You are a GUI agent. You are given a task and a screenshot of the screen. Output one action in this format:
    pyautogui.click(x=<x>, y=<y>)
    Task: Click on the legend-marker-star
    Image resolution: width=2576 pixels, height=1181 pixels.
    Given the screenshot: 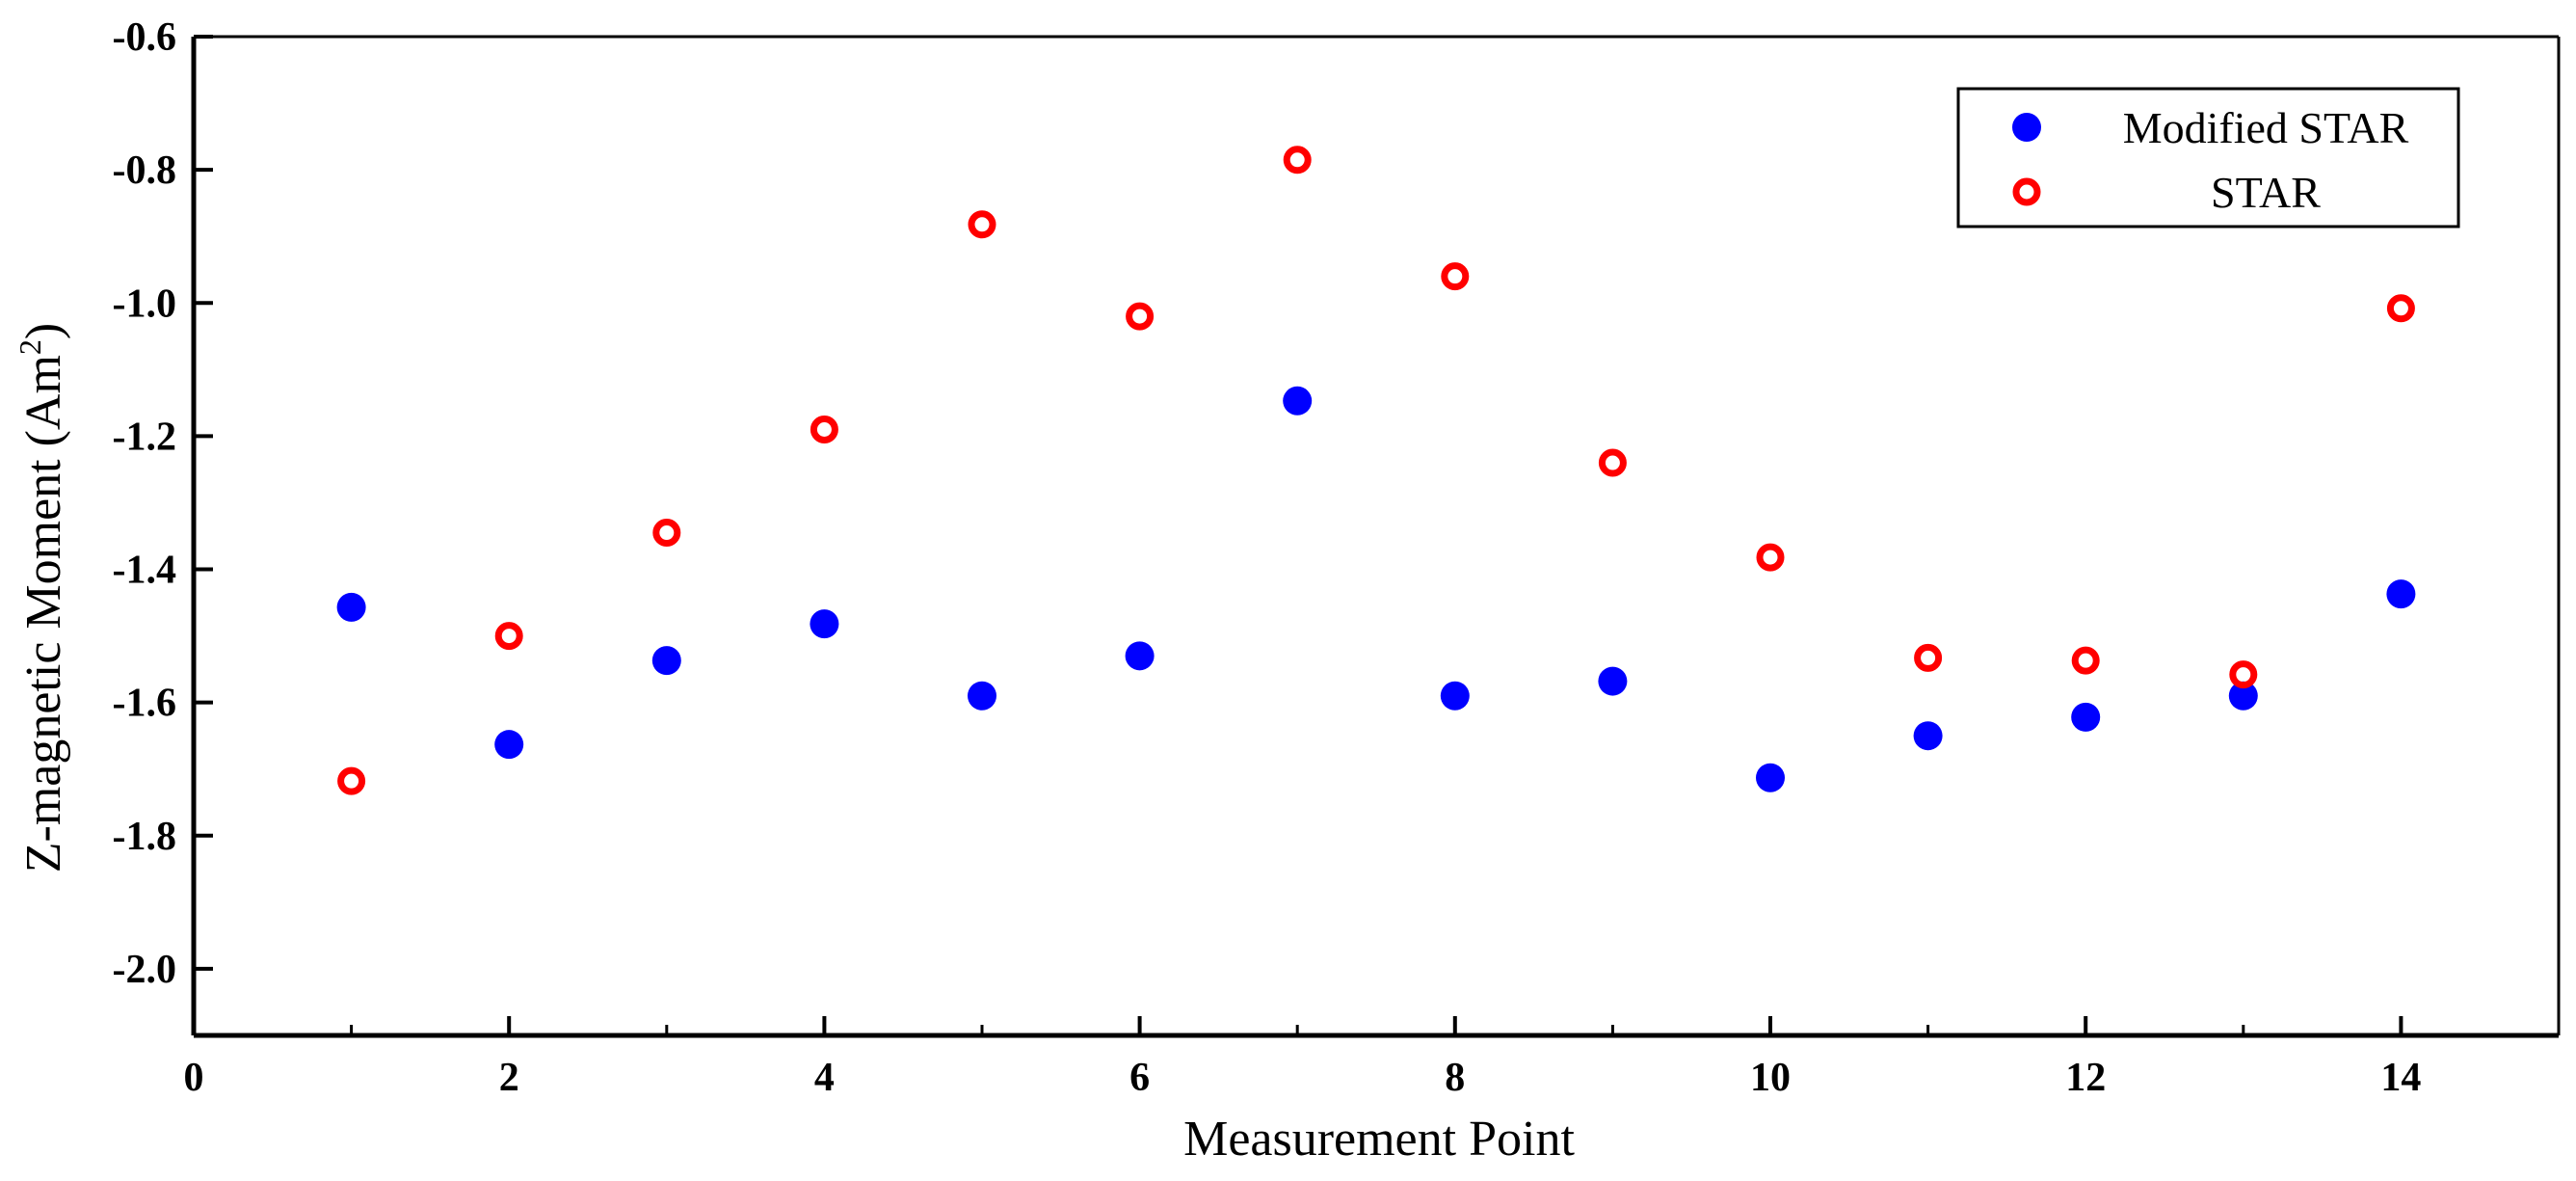 What is the action you would take?
    pyautogui.click(x=2027, y=191)
    